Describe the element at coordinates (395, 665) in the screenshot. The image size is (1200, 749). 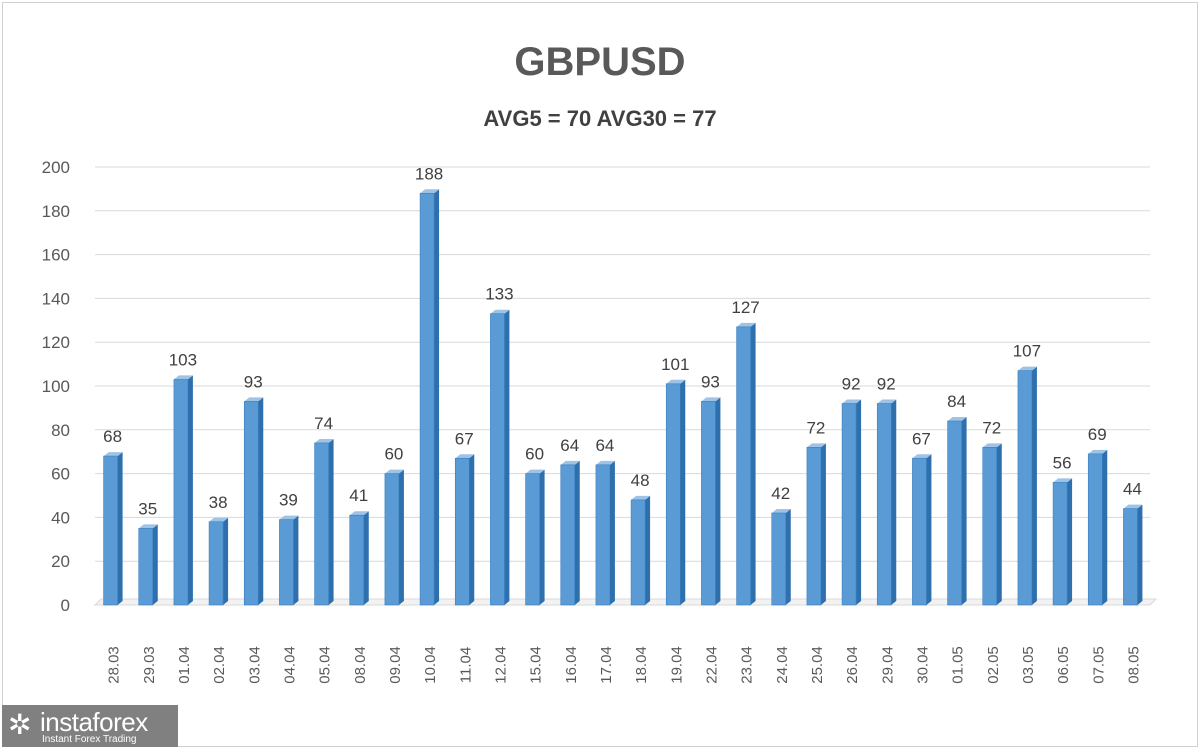
I see `x-tick-label: 09.04` at that location.